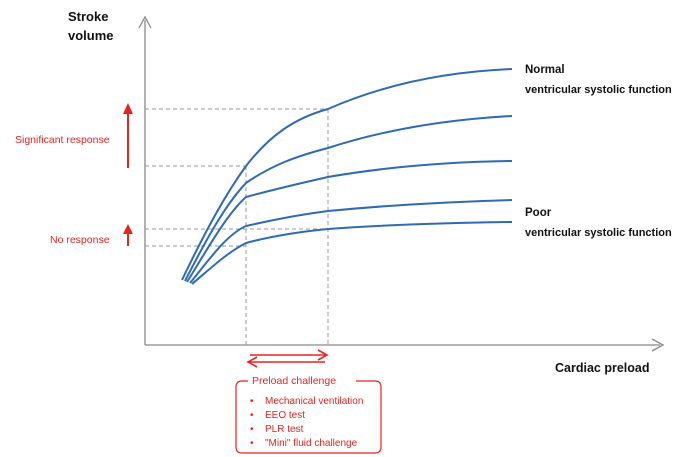 The image size is (684, 457). I want to click on preload-double-arrow, so click(287, 358).